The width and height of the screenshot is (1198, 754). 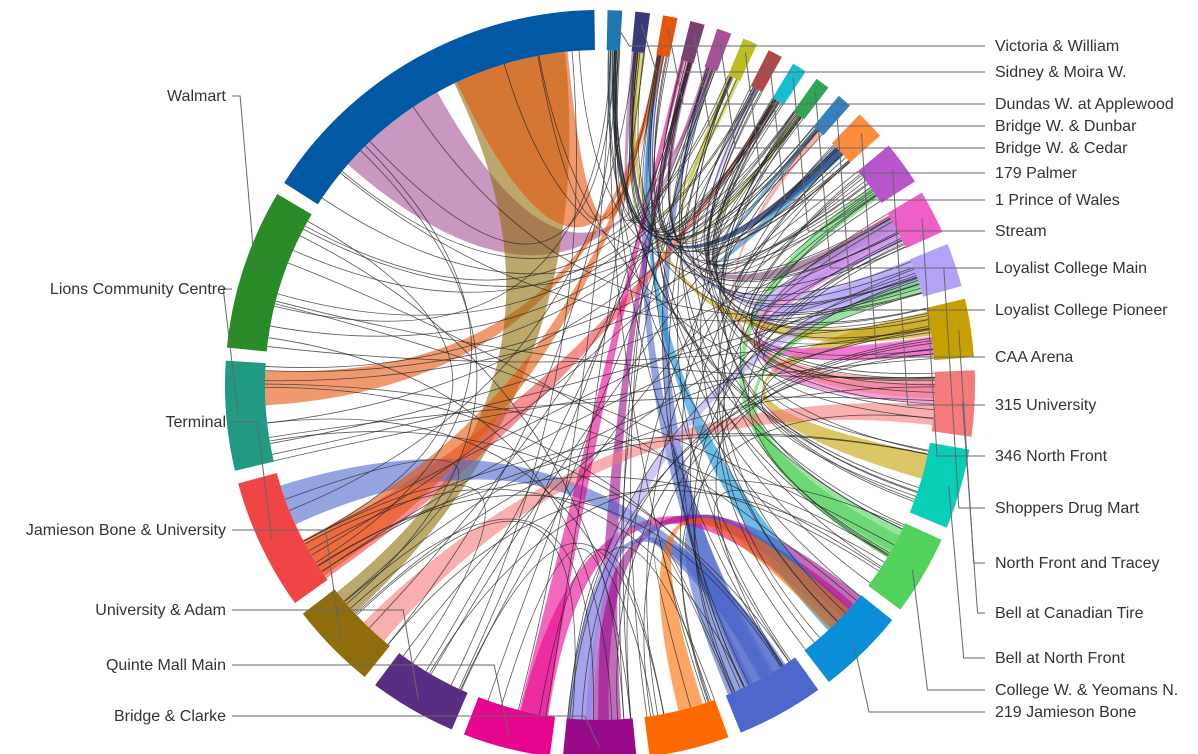 I want to click on arc-bridge-w-cedar, so click(x=718, y=50).